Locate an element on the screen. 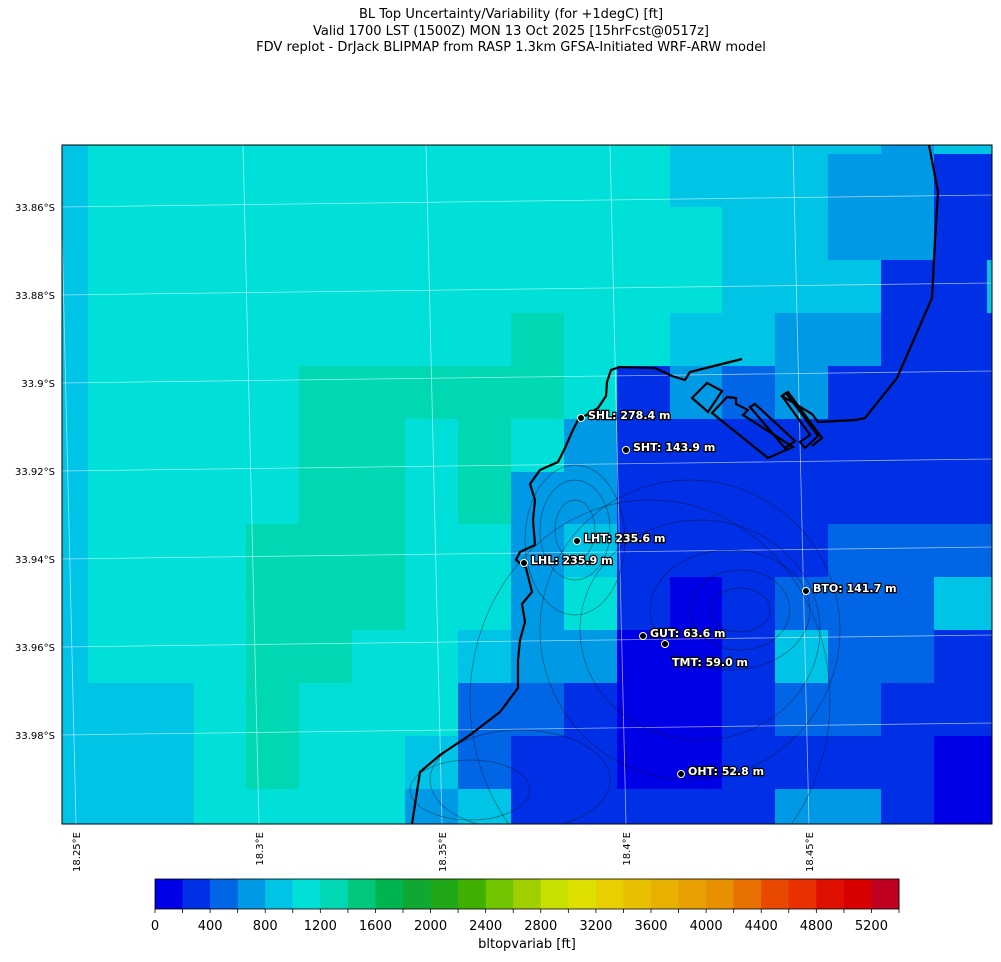 The height and width of the screenshot is (962, 1001). latitude-tick-label: 33.96°S is located at coordinates (35, 648).